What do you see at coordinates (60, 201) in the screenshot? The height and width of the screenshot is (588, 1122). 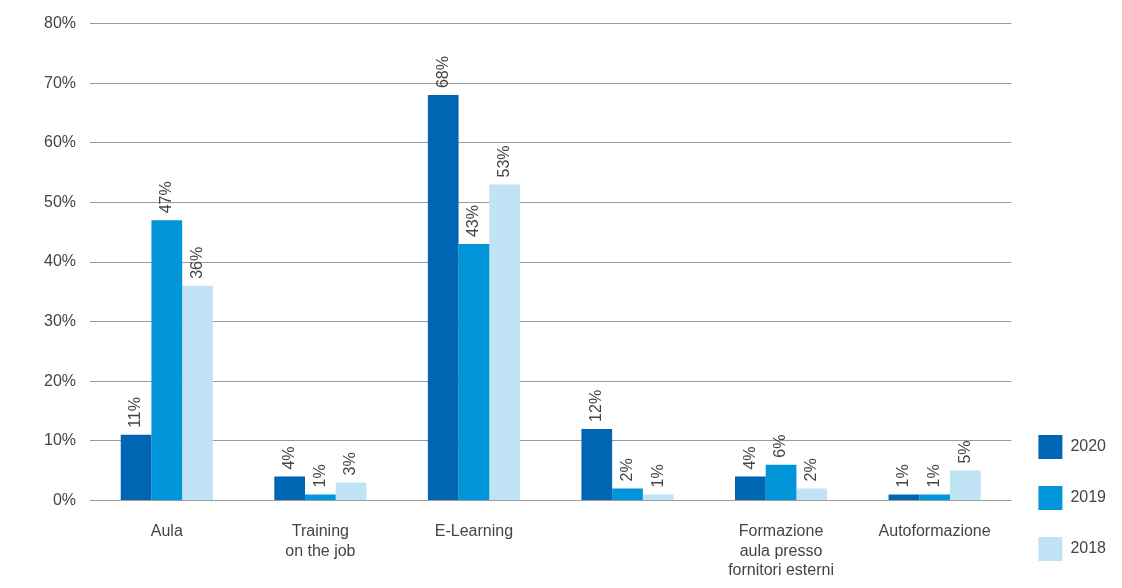 I see `y-tick-label: 50%` at bounding box center [60, 201].